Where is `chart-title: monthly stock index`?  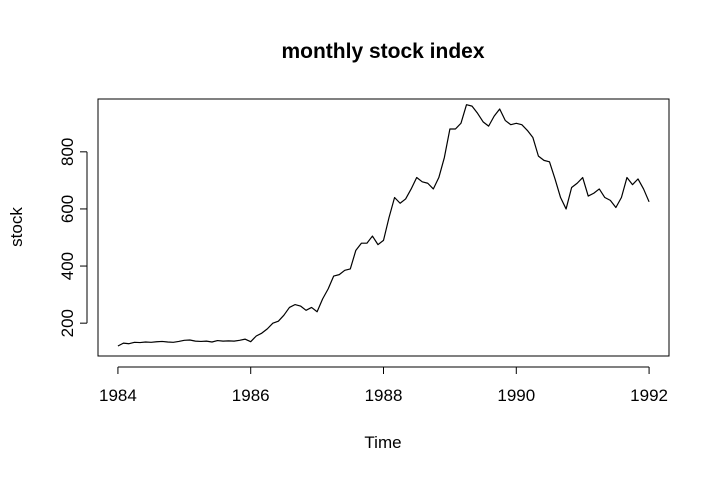 chart-title: monthly stock index is located at coordinates (382, 51).